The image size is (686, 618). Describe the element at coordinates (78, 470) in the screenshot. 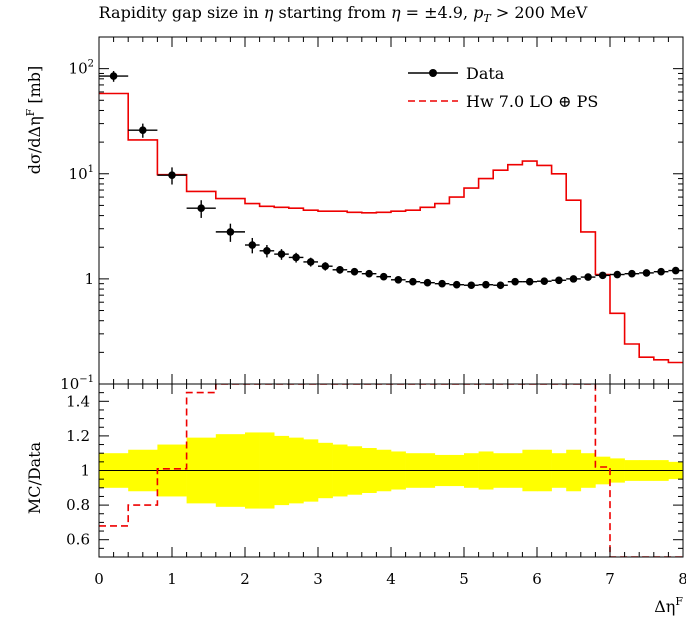

I see `lower-tick-labels: 0.6 0.8 1 1.2 1.4` at that location.